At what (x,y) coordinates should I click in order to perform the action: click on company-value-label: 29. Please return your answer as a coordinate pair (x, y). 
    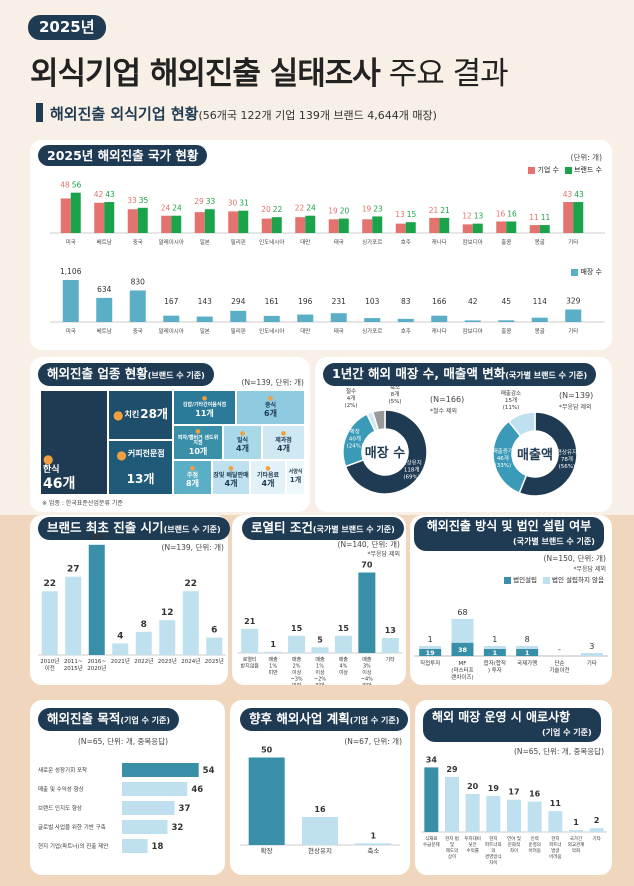
    Looking at the image, I should click on (199, 201).